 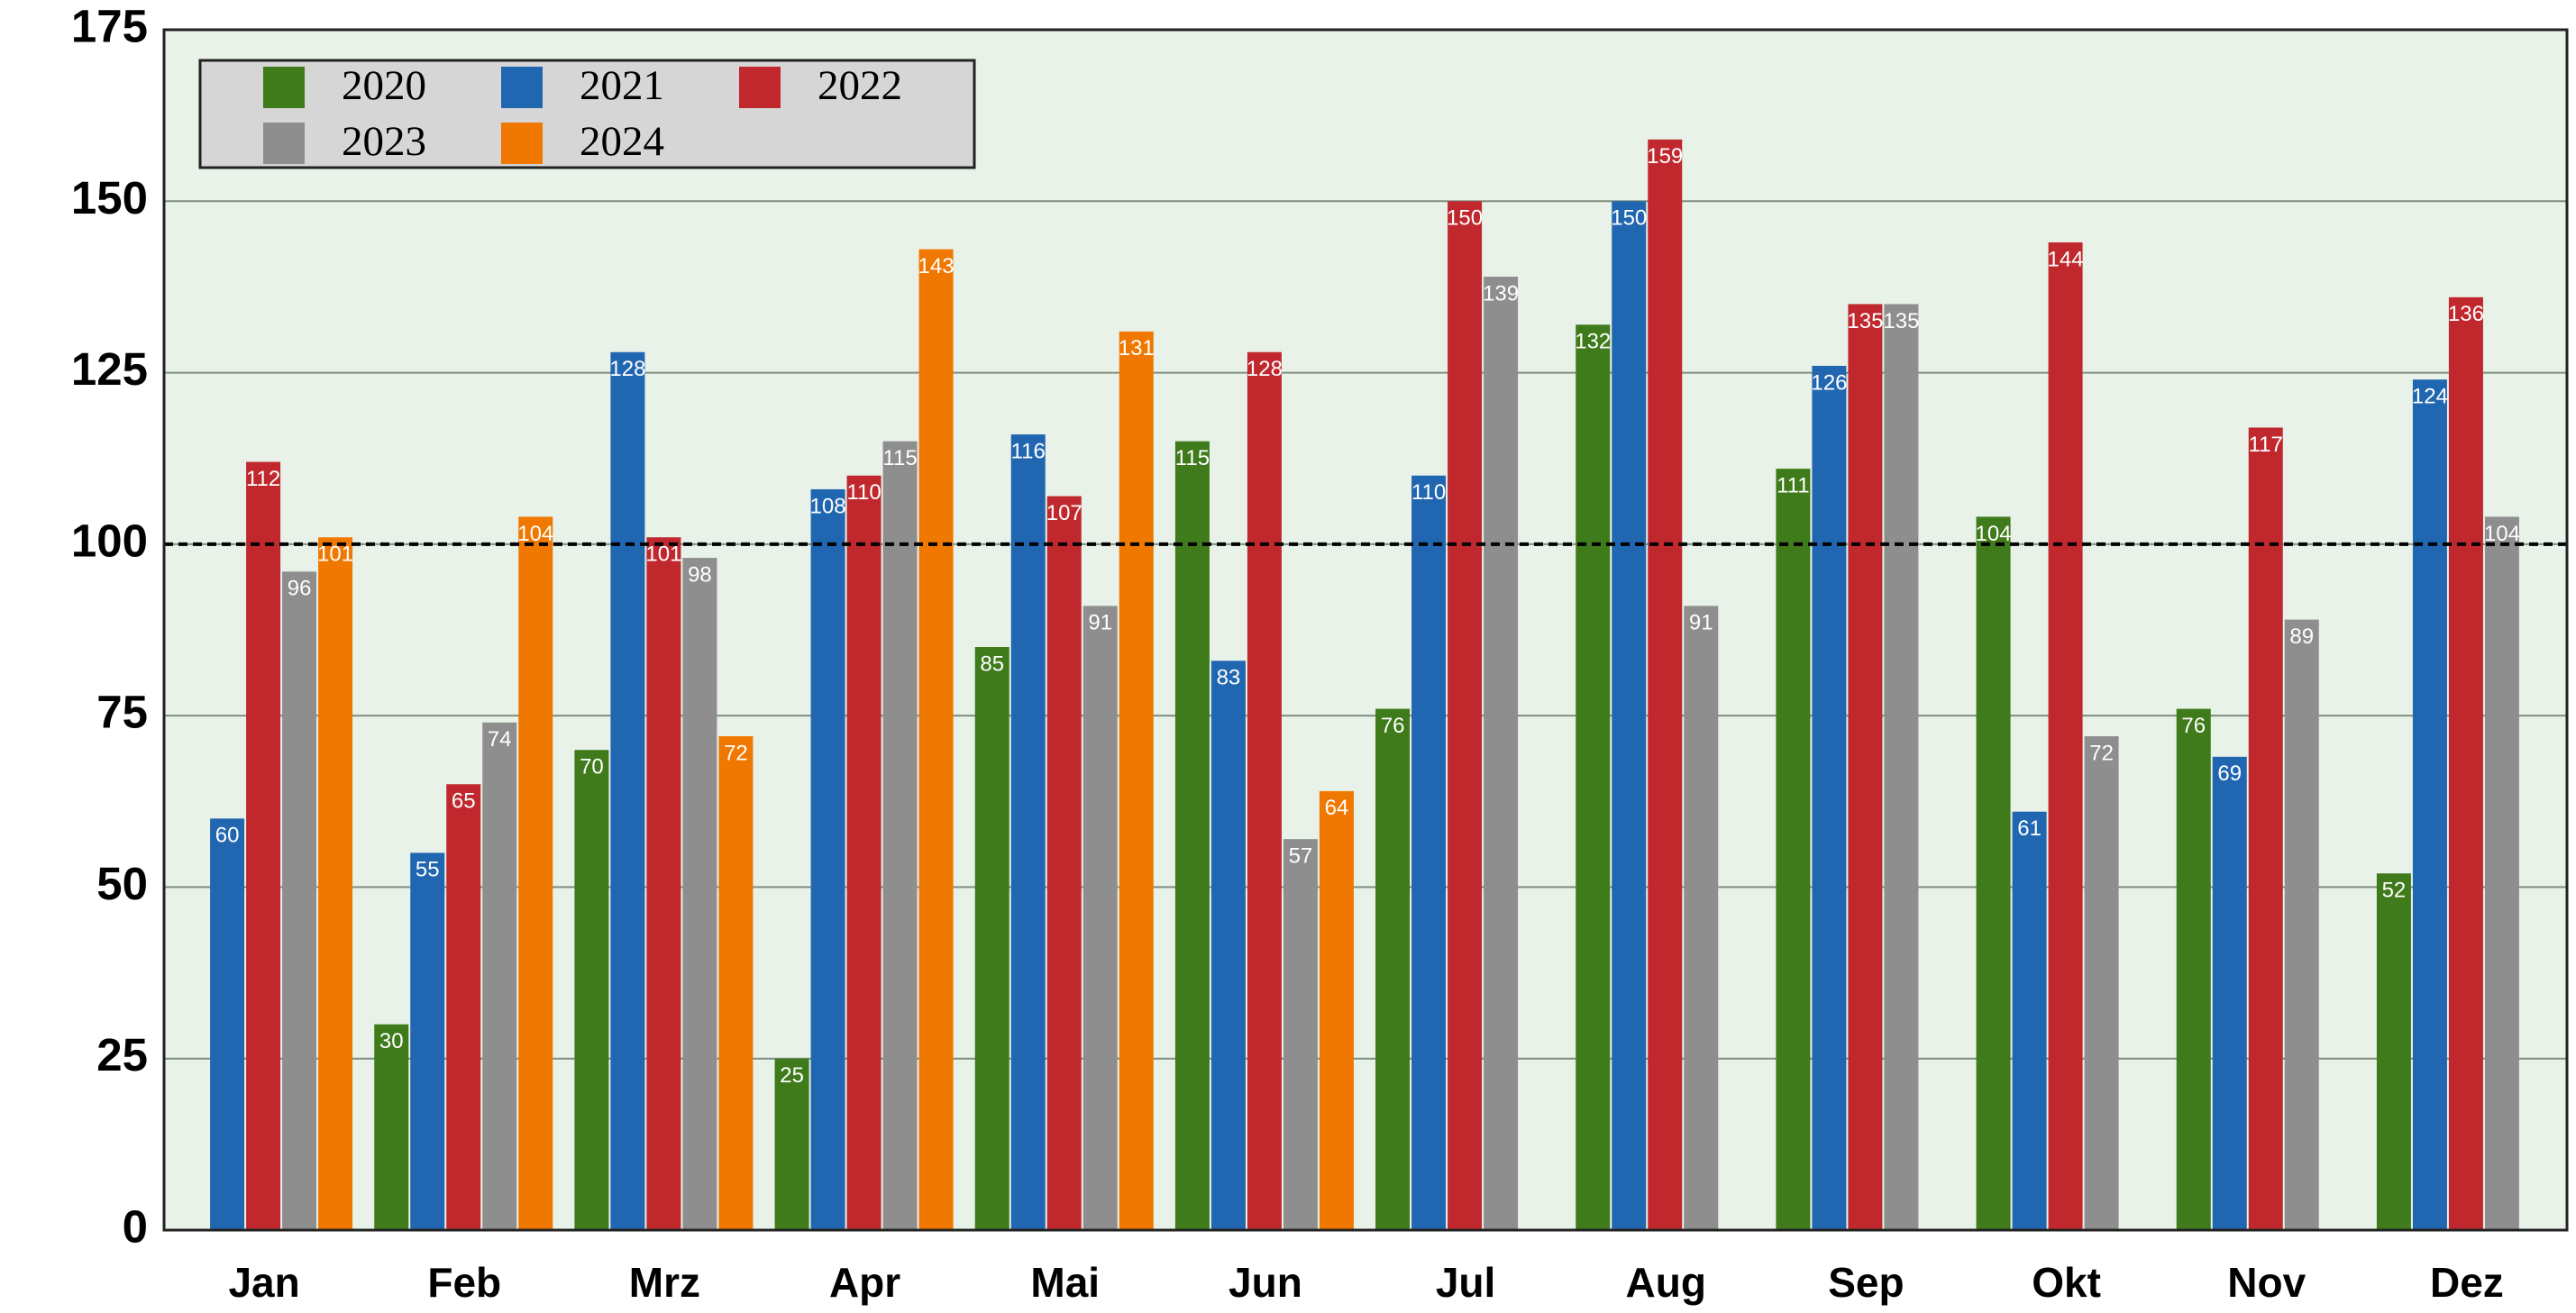 I want to click on x-tick-label: Nov, so click(x=2266, y=1282).